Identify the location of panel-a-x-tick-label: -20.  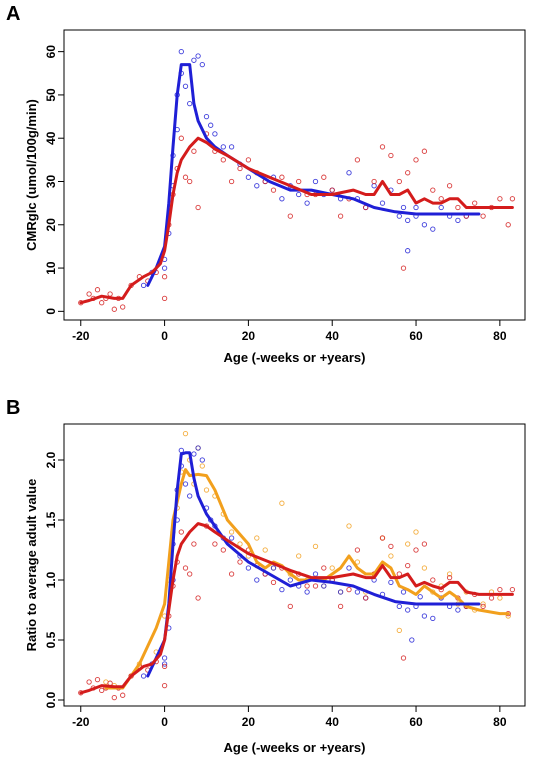
(81, 336).